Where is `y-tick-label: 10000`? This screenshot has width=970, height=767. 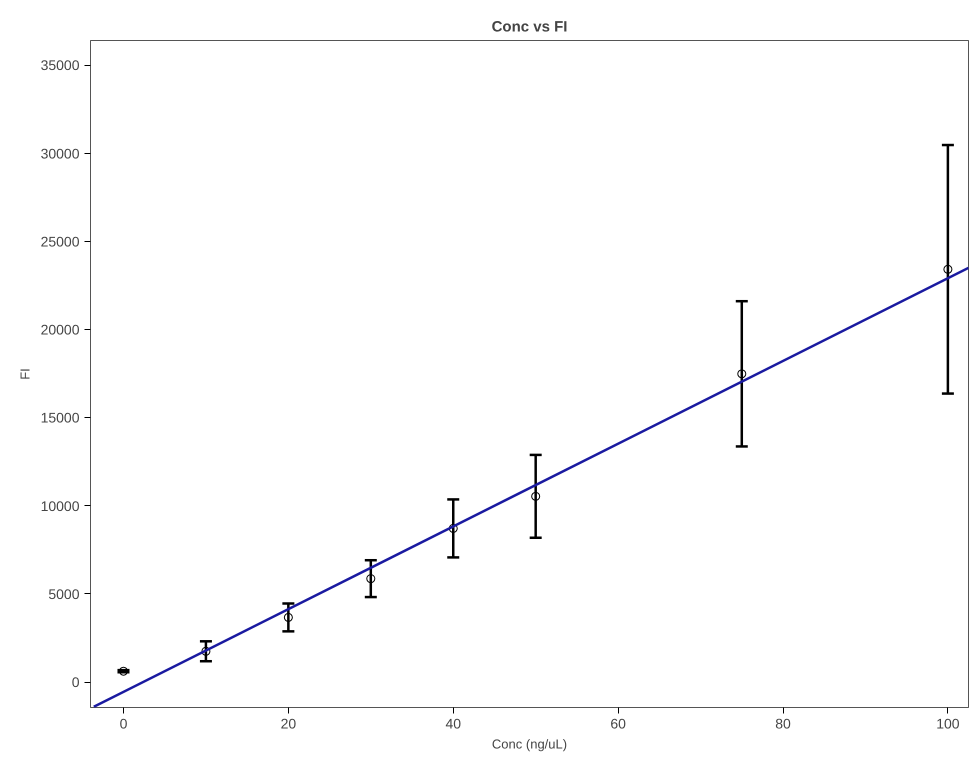
y-tick-label: 10000 is located at coordinates (60, 506).